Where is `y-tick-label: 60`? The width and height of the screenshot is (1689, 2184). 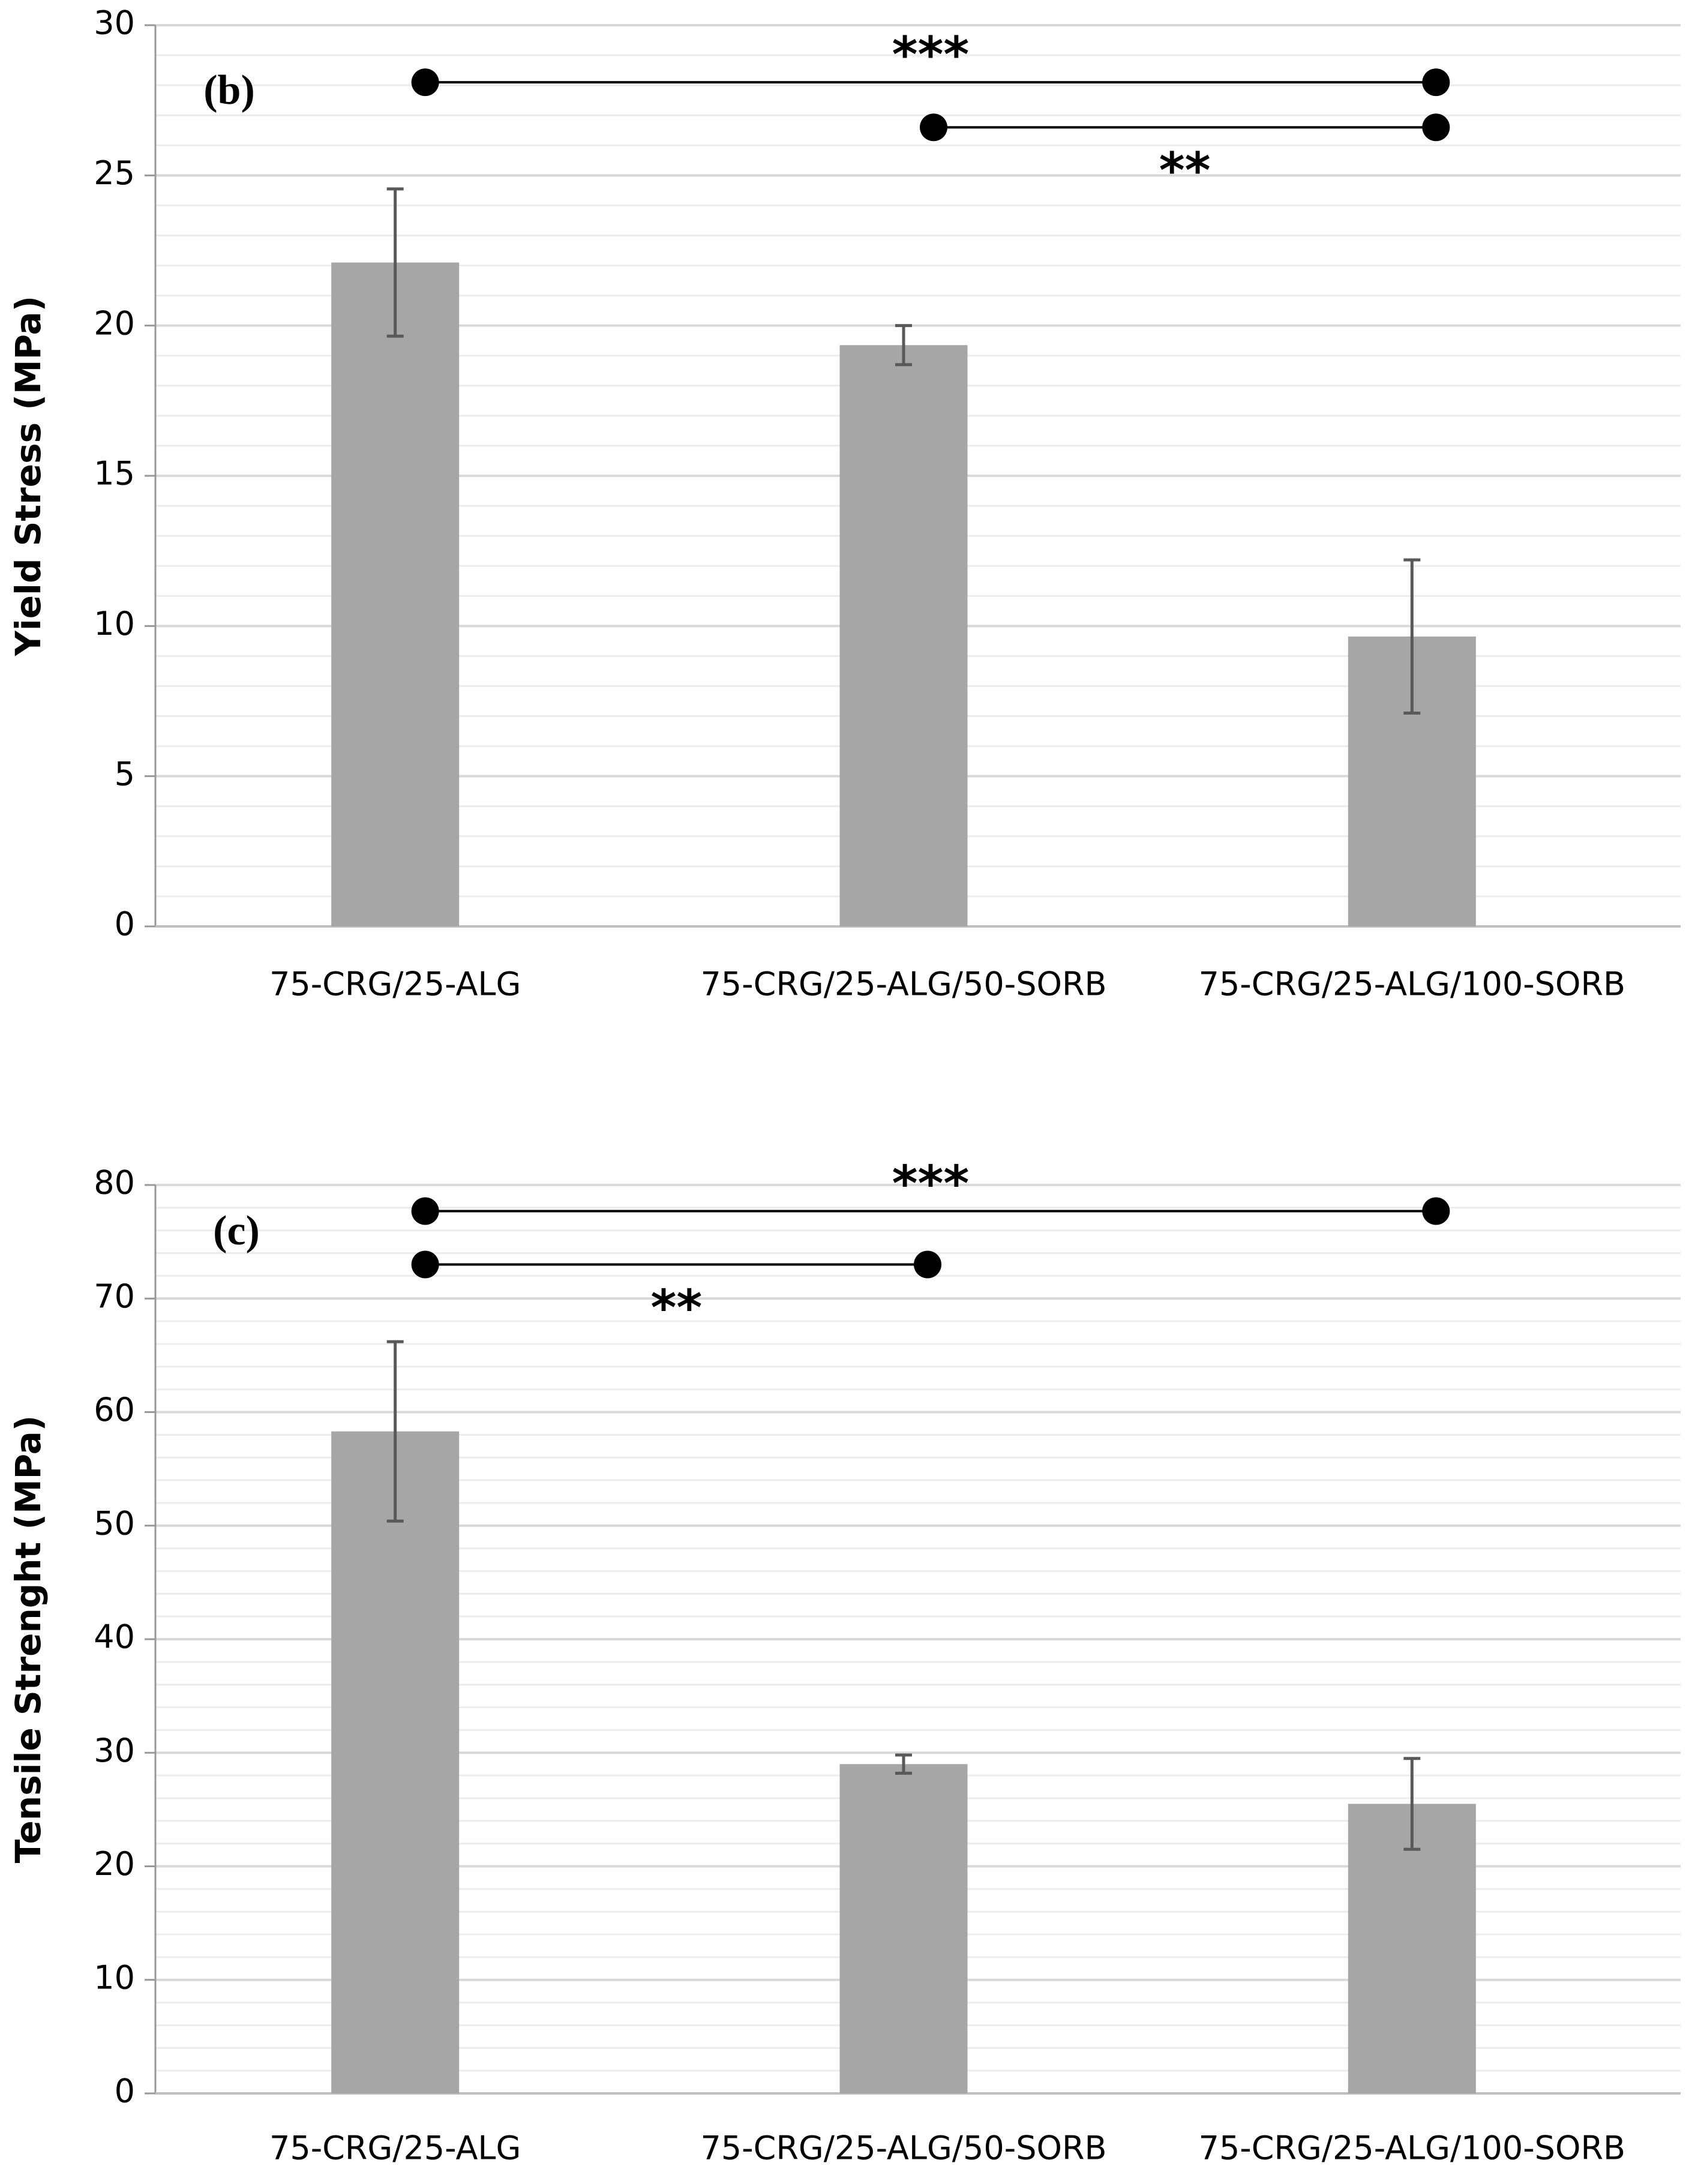 y-tick-label: 60 is located at coordinates (114, 1410).